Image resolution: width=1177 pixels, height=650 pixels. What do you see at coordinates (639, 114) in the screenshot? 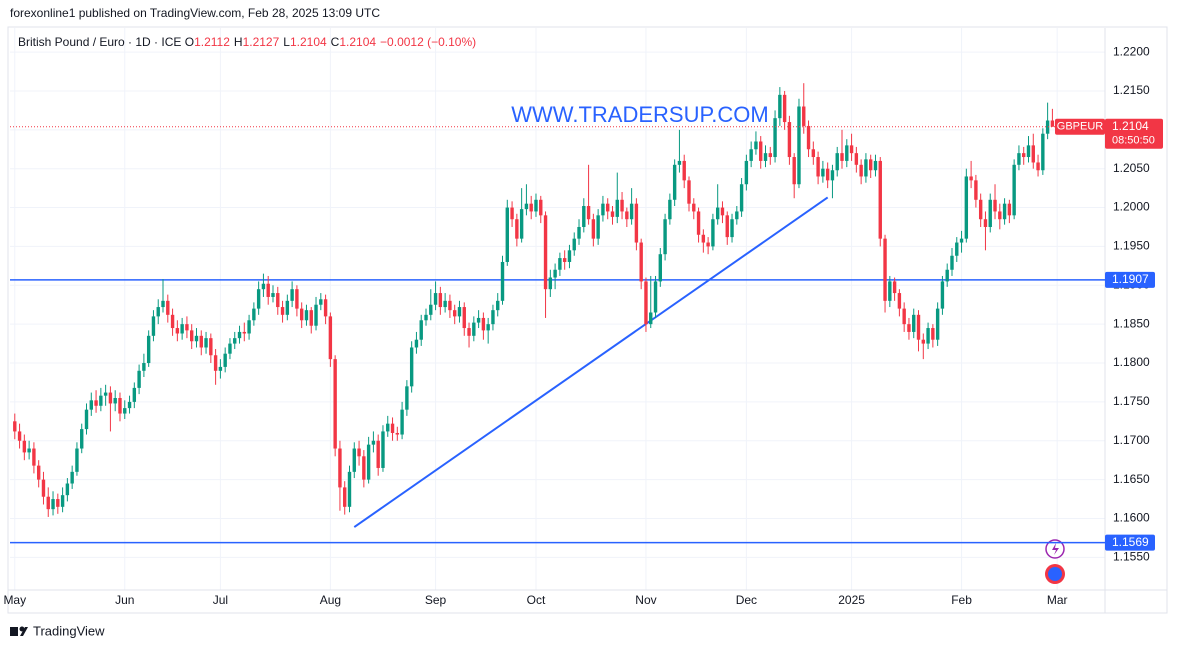
I see `watermark: WWW.TRADERSUP.COM` at bounding box center [639, 114].